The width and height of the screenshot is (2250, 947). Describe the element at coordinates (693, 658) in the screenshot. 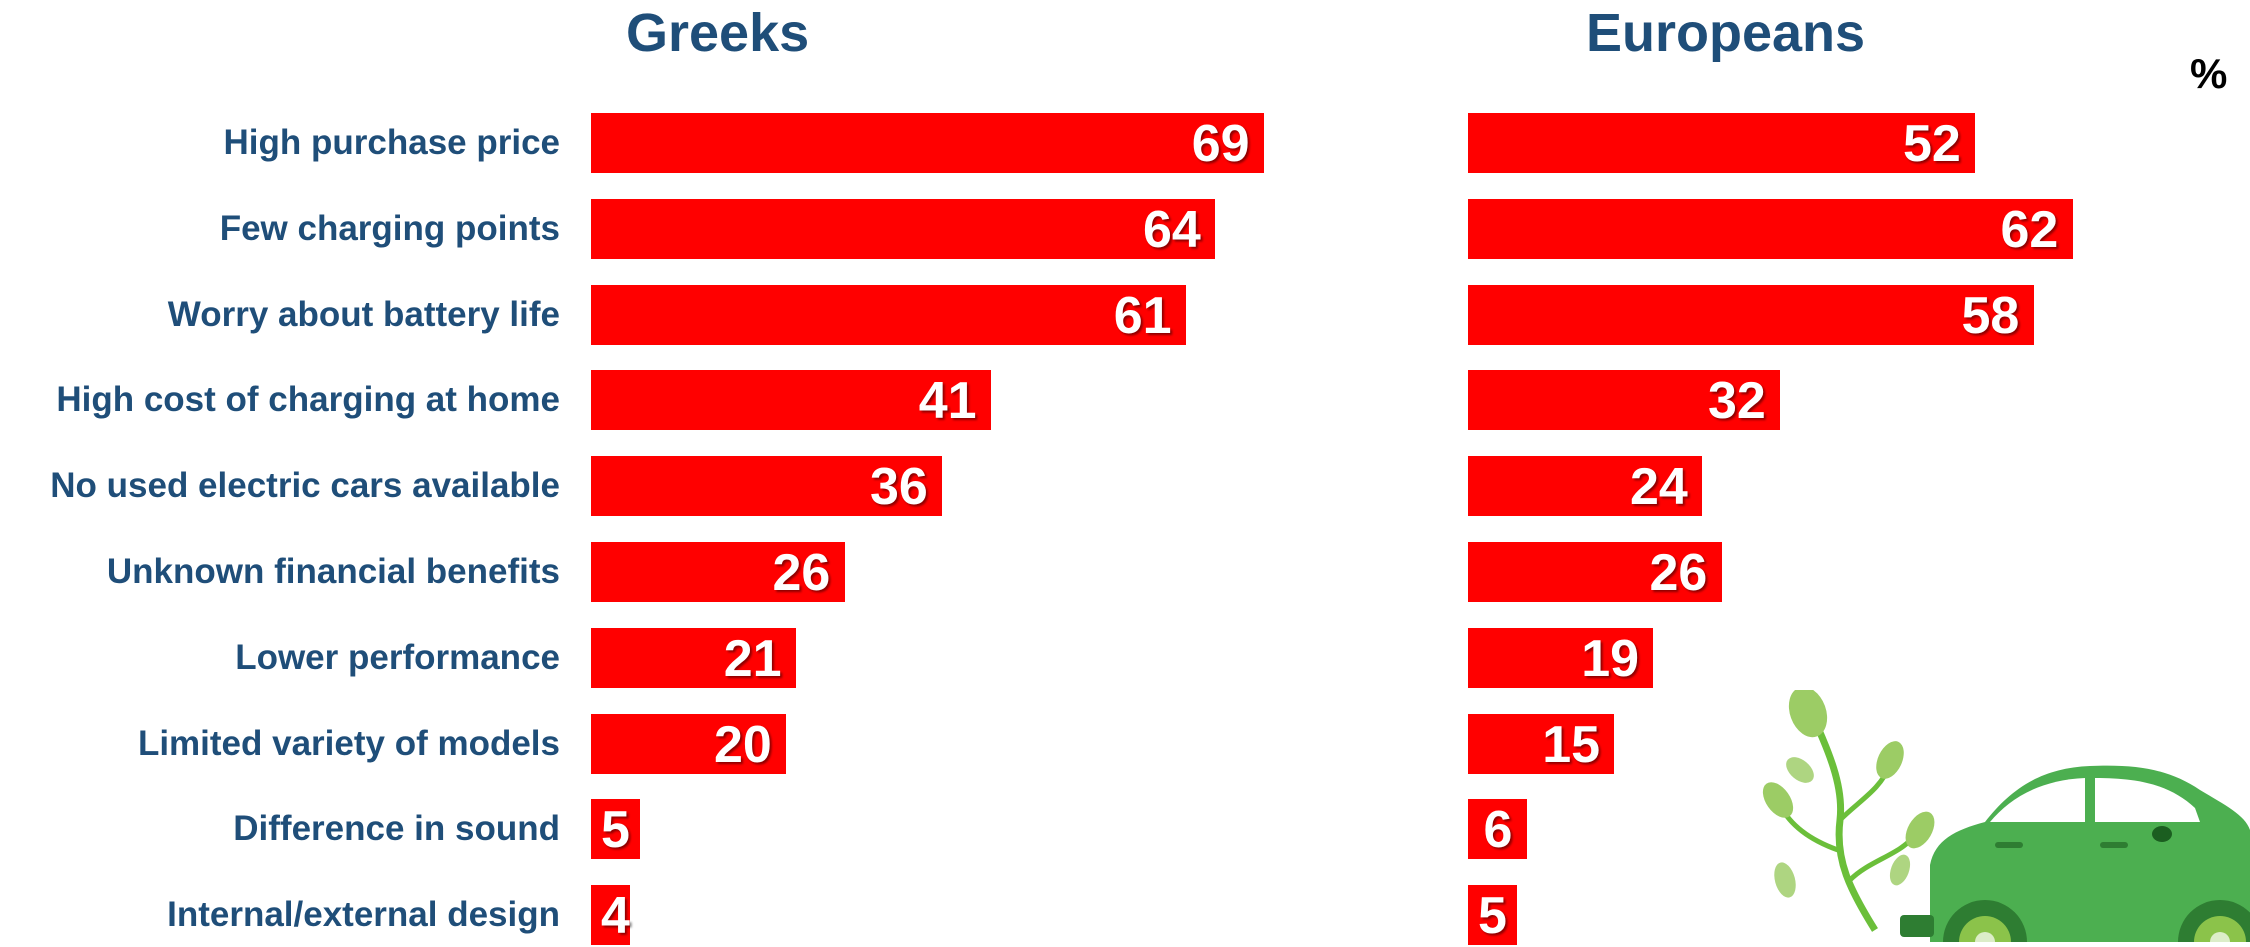

I see `greeks-bar: 21` at that location.